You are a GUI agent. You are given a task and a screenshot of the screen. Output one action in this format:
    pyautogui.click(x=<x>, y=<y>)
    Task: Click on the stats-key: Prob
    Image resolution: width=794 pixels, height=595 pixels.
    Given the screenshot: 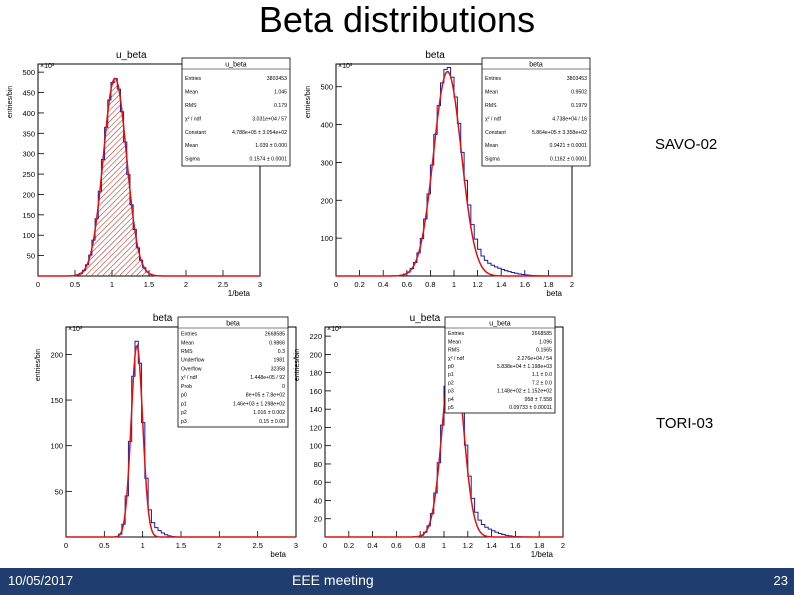 What is the action you would take?
    pyautogui.click(x=186, y=387)
    